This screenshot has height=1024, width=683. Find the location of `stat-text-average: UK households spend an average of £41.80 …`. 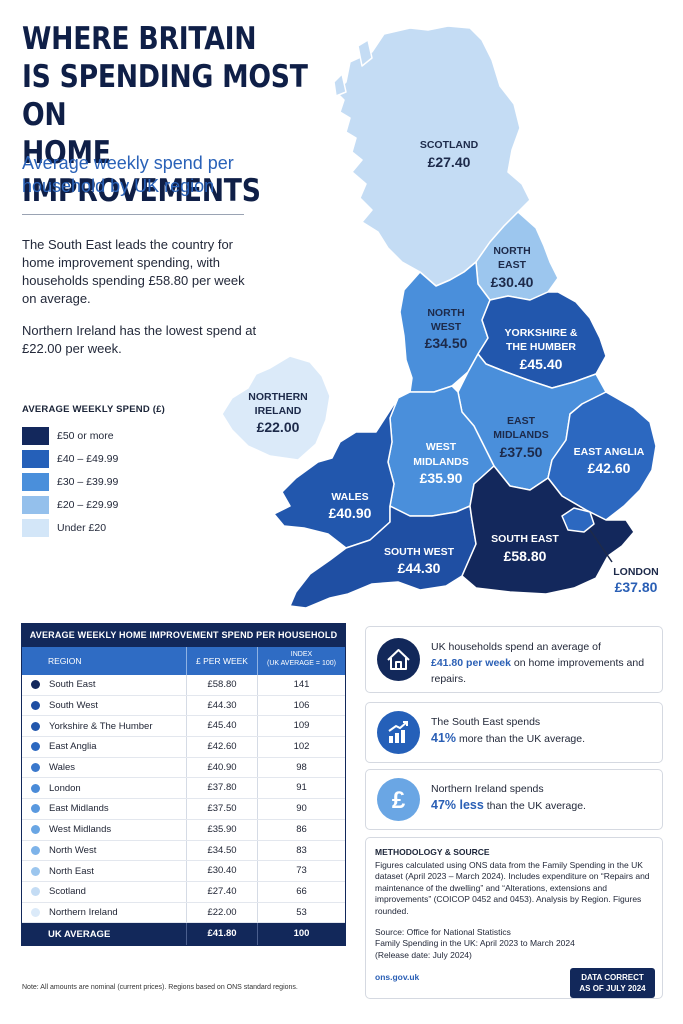

stat-text-average: UK households spend an average of £41.80 … is located at coordinates (538, 663).